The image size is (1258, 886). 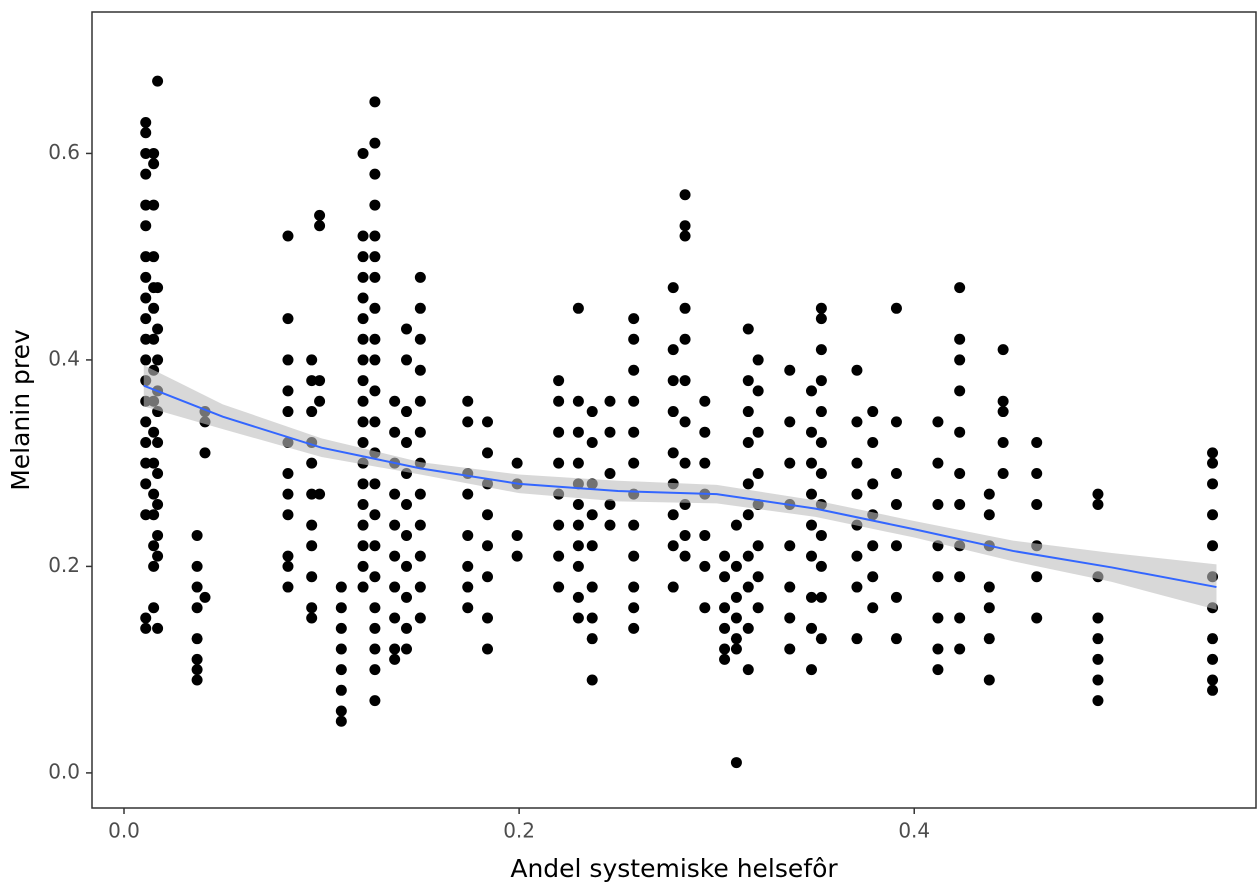 I want to click on y-tick-label: 0.6, so click(x=64, y=152).